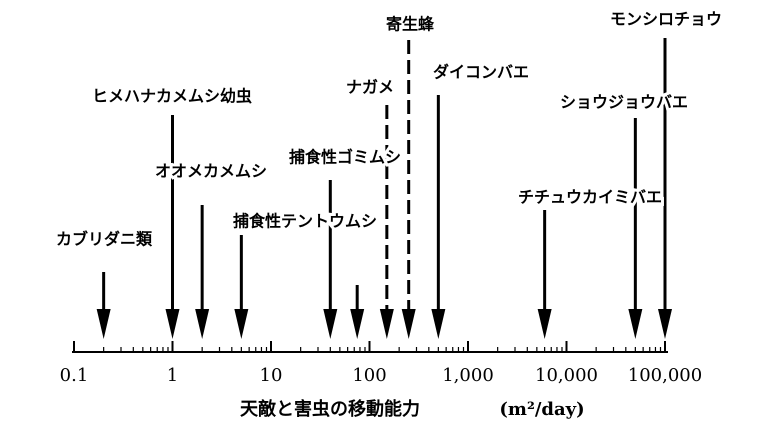 This screenshot has width=776, height=436. I want to click on arrow-label: モンシロチョウ, so click(666, 19).